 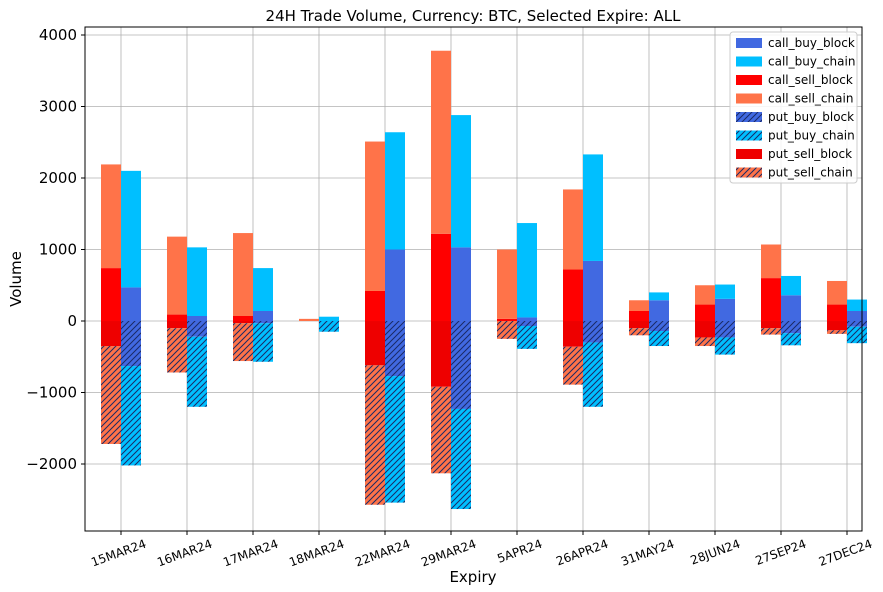 What do you see at coordinates (811, 62) in the screenshot?
I see `legend-label: call_buy_chain` at bounding box center [811, 62].